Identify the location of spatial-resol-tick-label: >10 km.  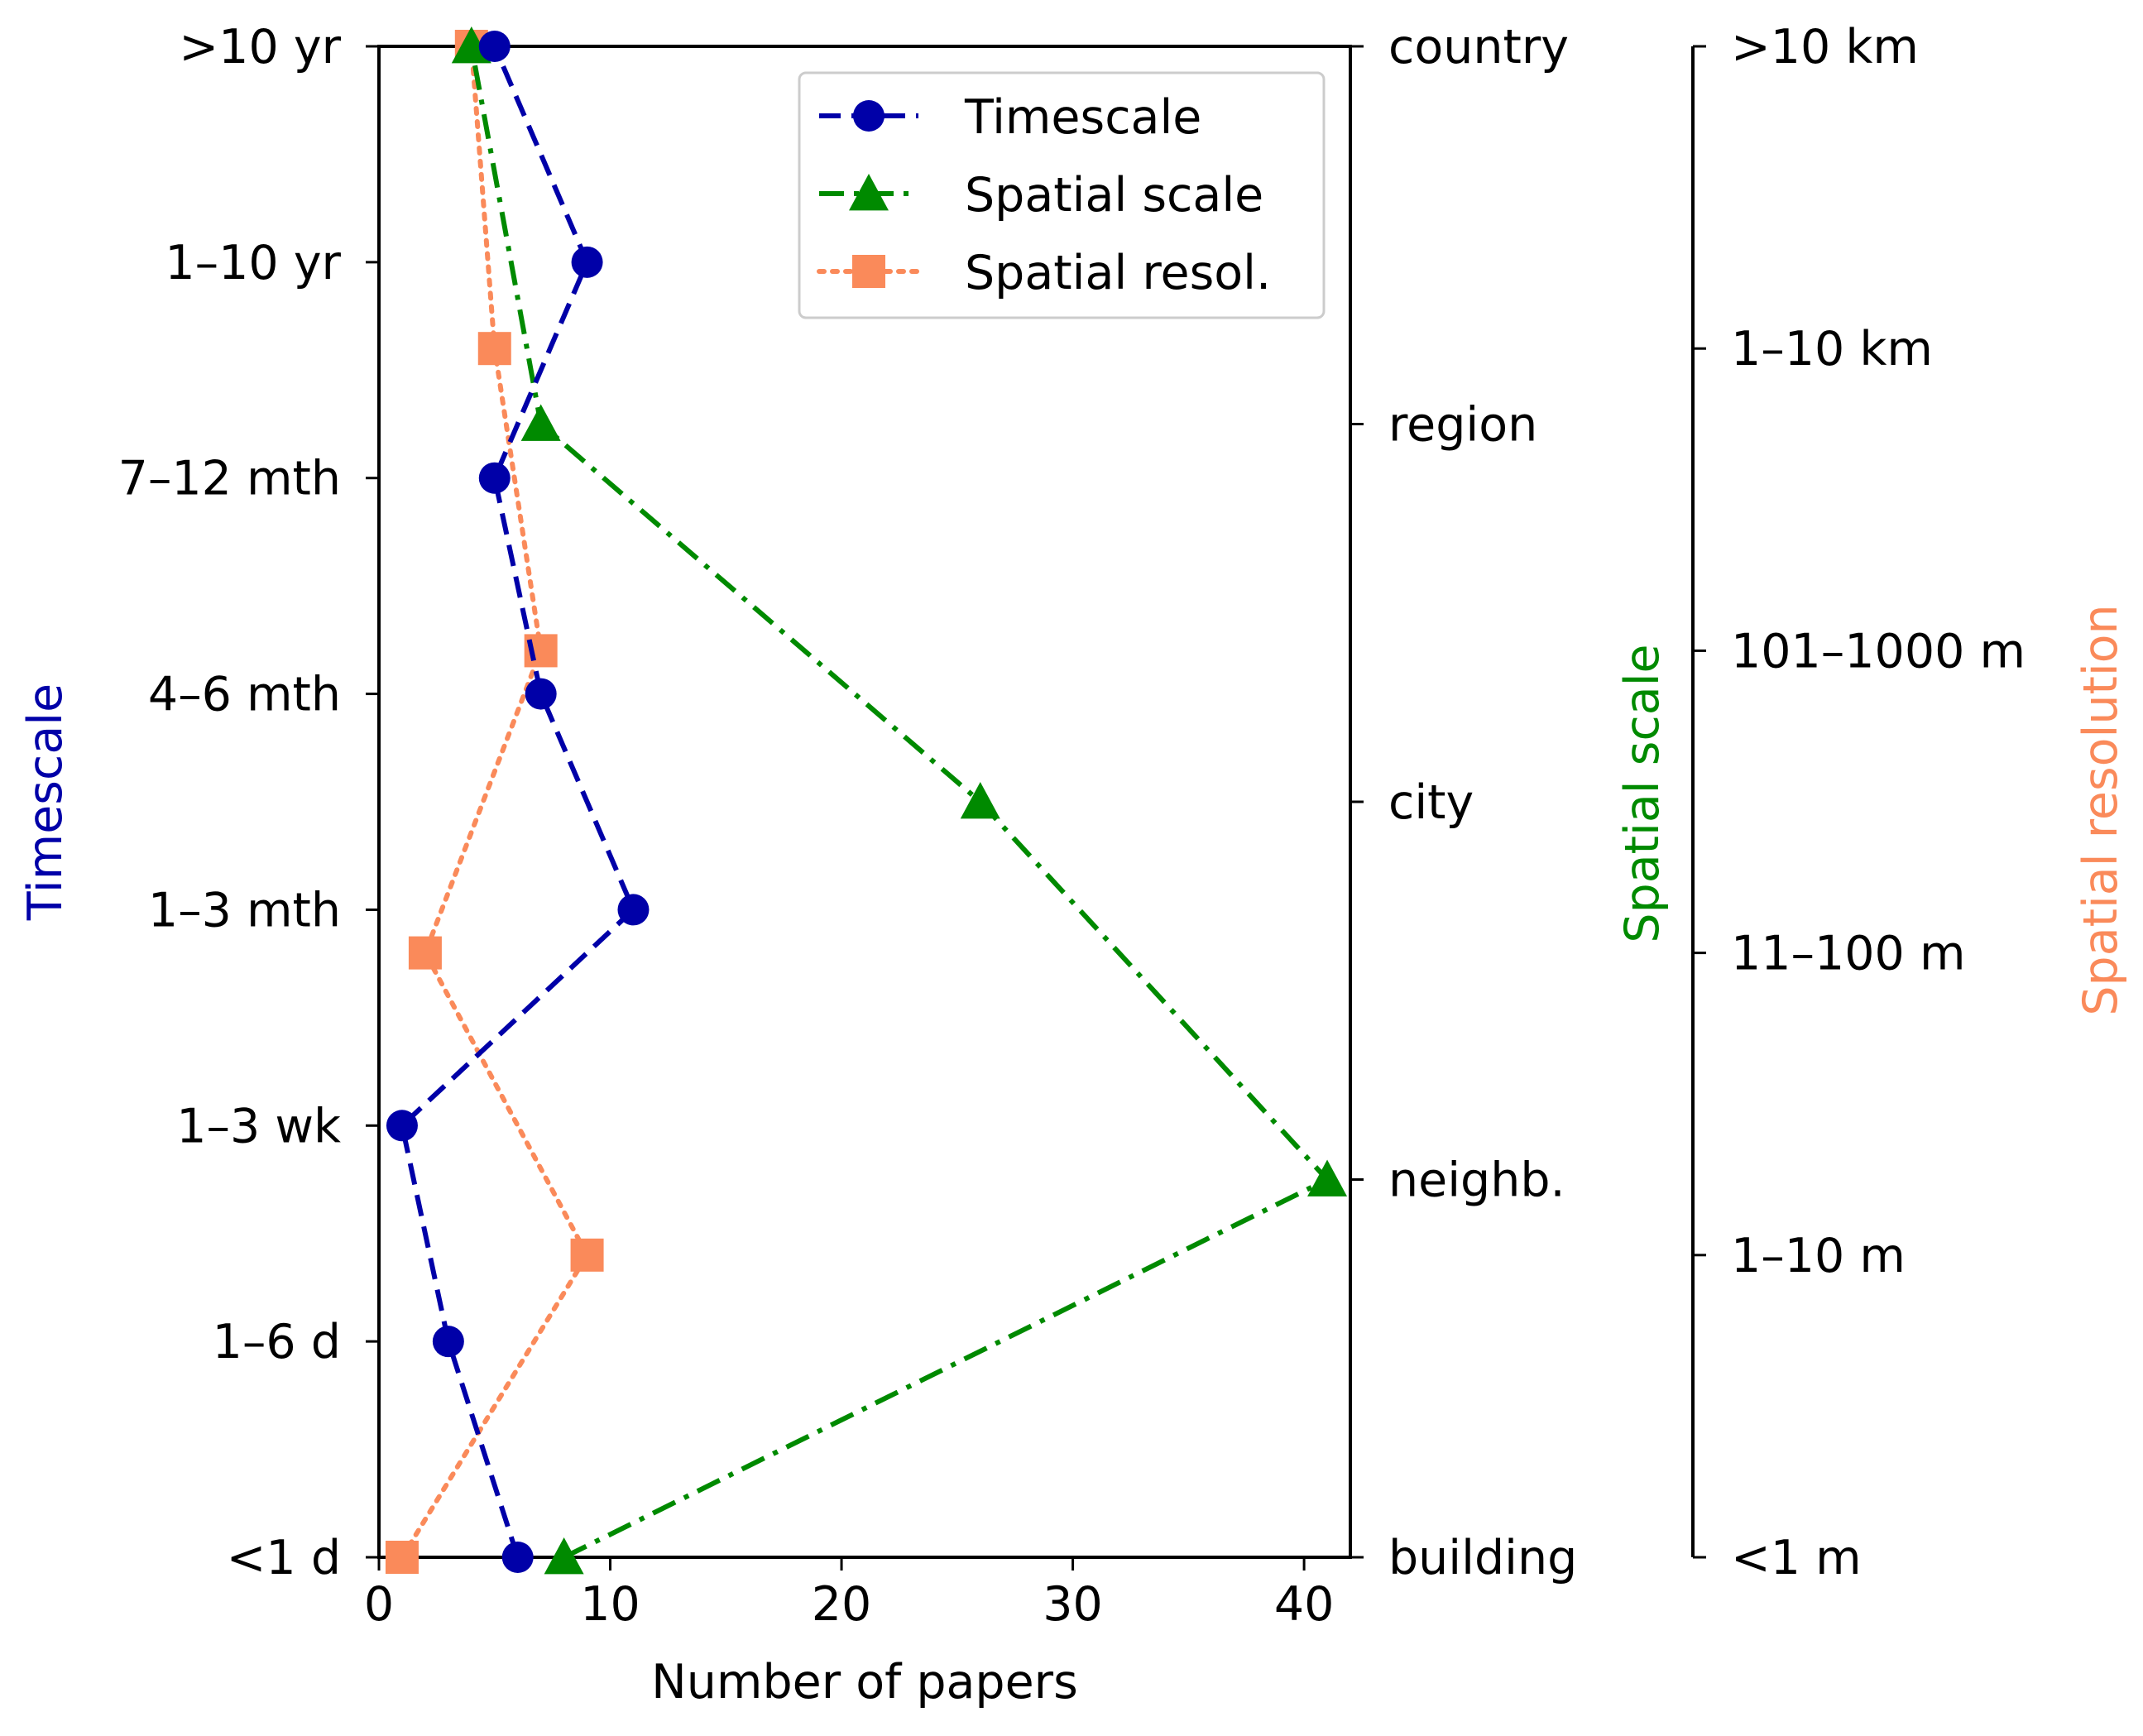
(1825, 47).